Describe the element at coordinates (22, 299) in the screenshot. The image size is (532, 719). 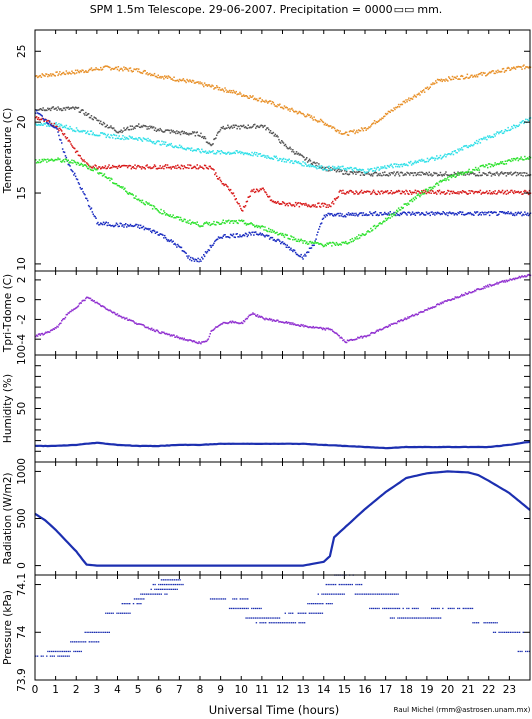
I see `y-tick-label: 0` at that location.